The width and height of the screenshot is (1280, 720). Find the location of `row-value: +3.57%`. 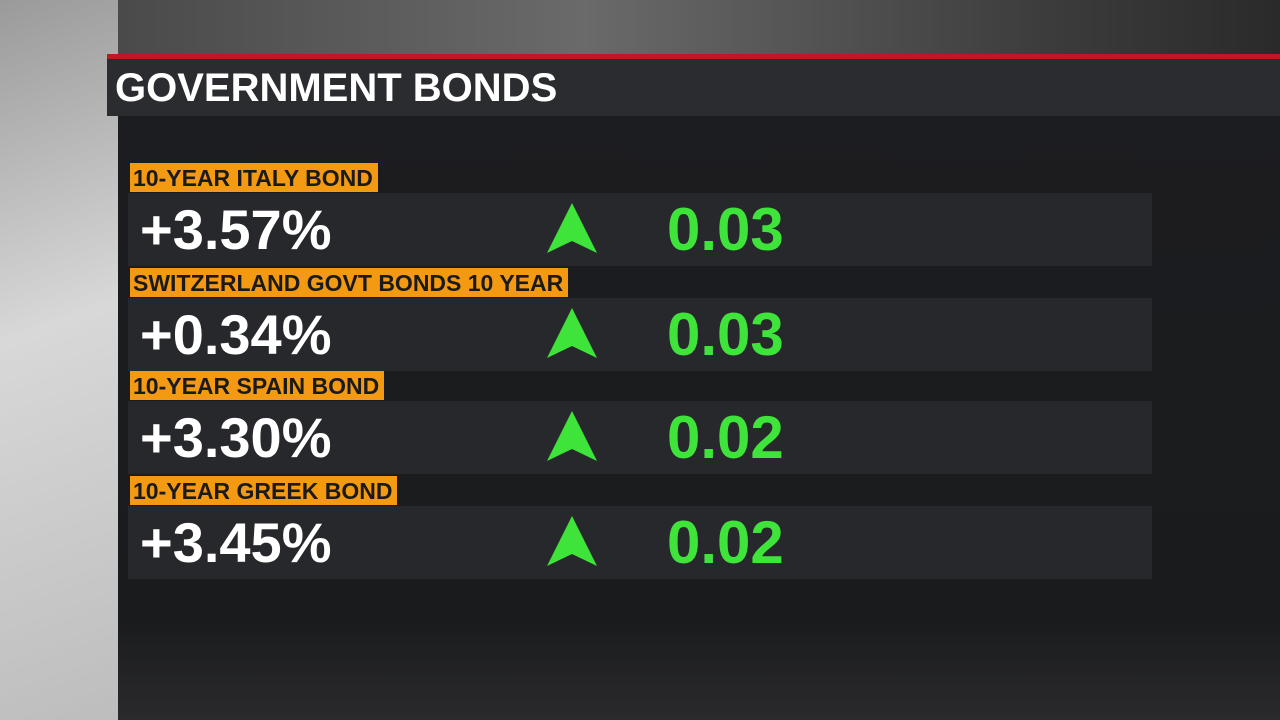

row-value: +3.57% is located at coordinates (236, 229).